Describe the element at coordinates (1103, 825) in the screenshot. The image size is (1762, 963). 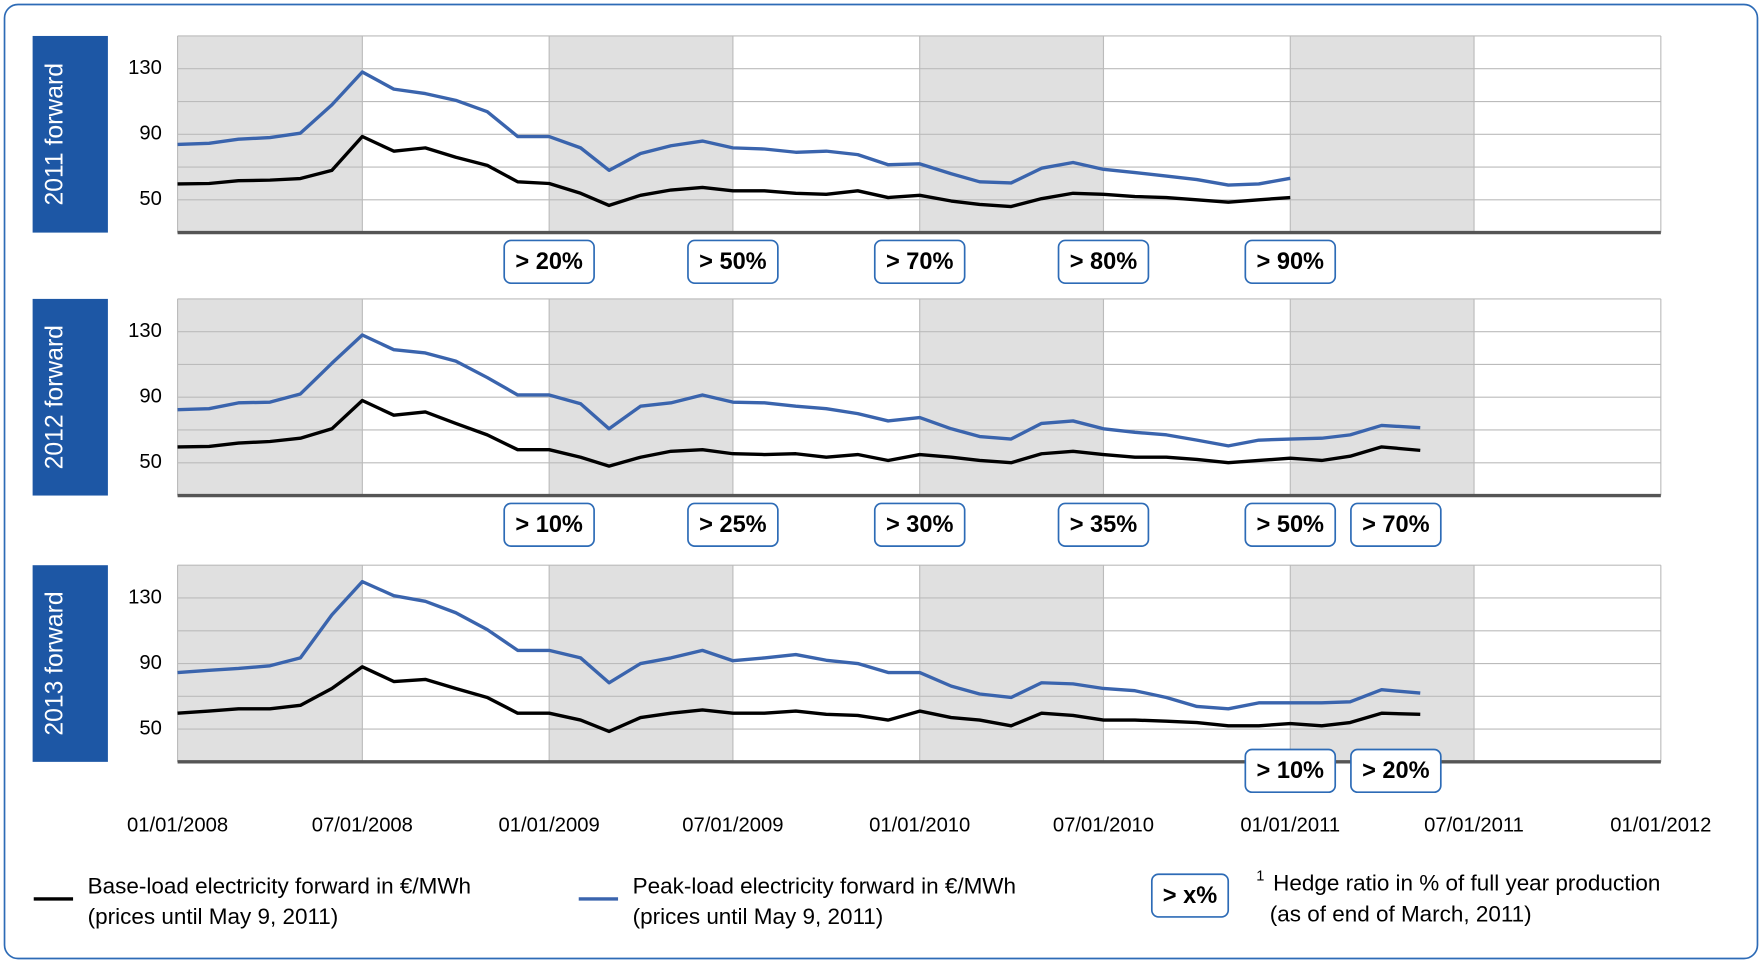
I see `x-tick-label: 07/01/2010` at that location.